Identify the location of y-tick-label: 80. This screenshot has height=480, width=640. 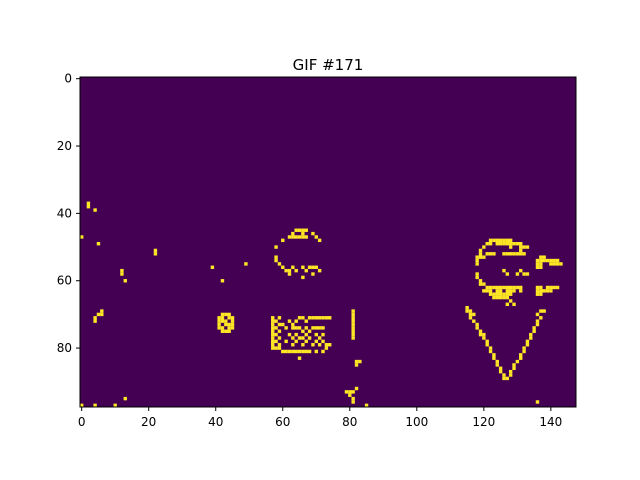
(64, 348).